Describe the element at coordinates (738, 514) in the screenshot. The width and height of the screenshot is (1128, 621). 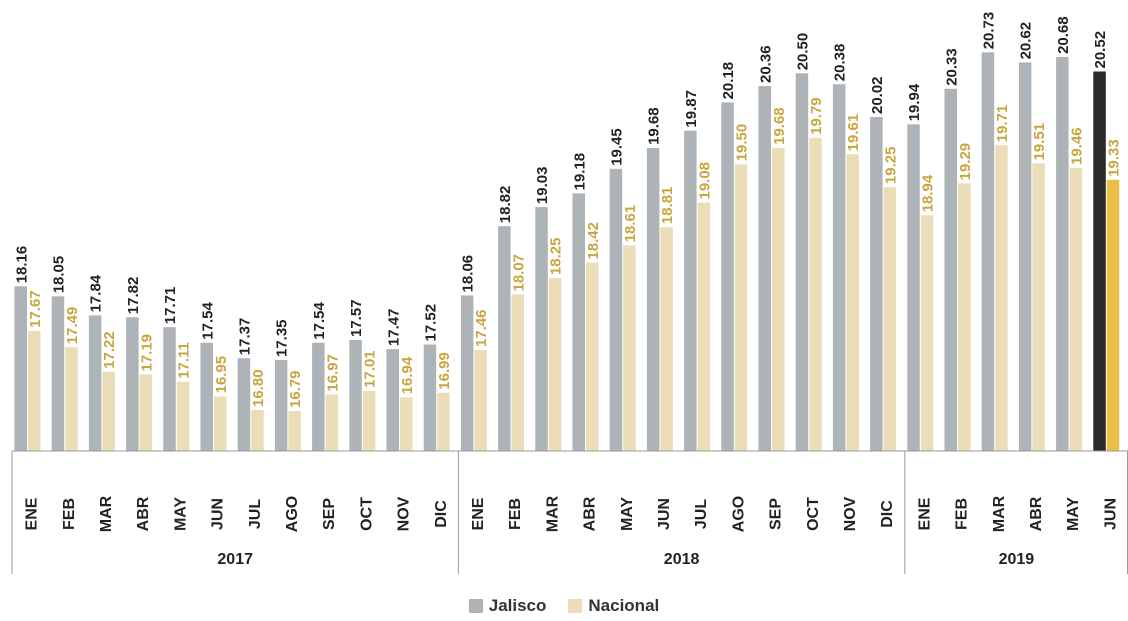
I see `month-tick-label-19: AGO` at that location.